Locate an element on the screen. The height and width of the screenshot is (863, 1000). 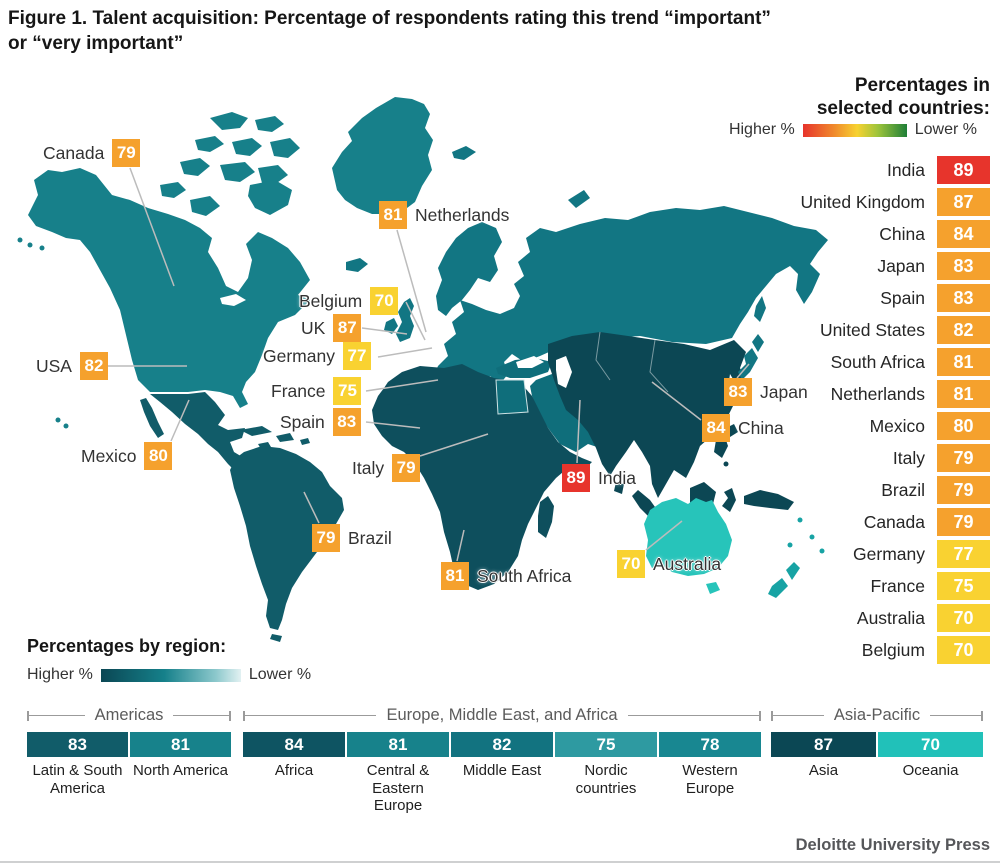
country-name: India is located at coordinates (906, 169).